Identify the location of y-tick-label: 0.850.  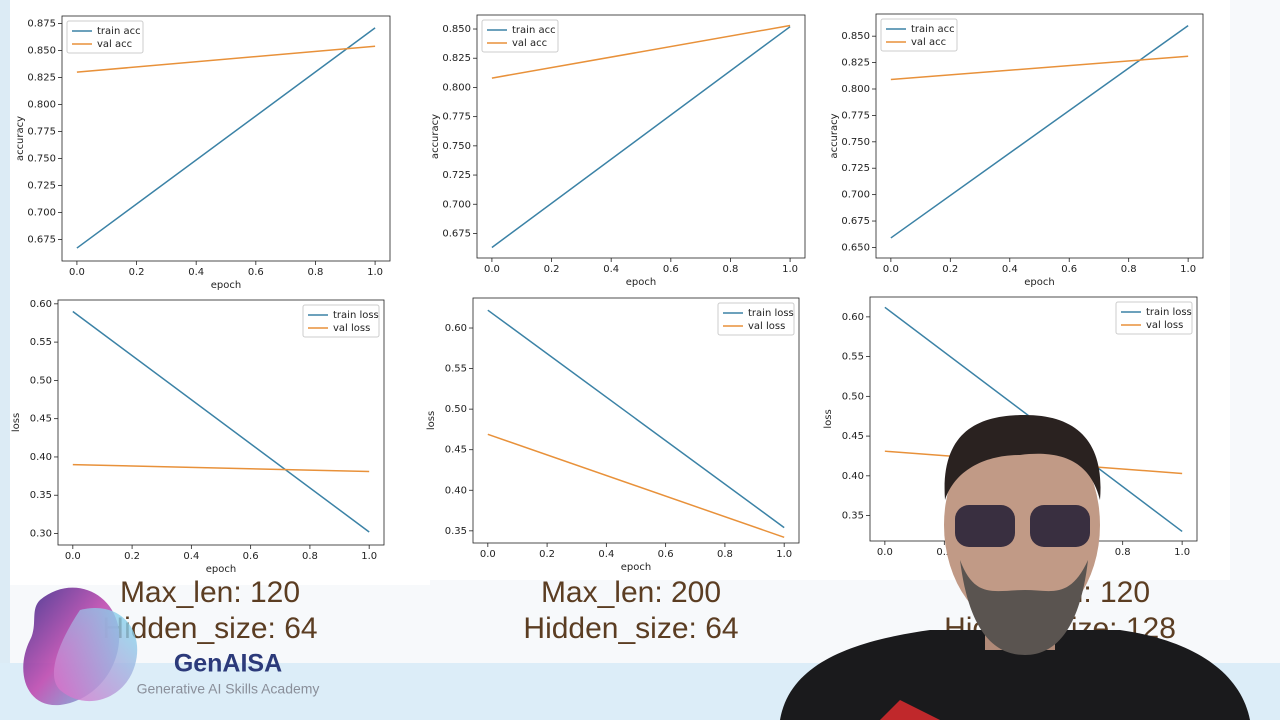
(456, 29).